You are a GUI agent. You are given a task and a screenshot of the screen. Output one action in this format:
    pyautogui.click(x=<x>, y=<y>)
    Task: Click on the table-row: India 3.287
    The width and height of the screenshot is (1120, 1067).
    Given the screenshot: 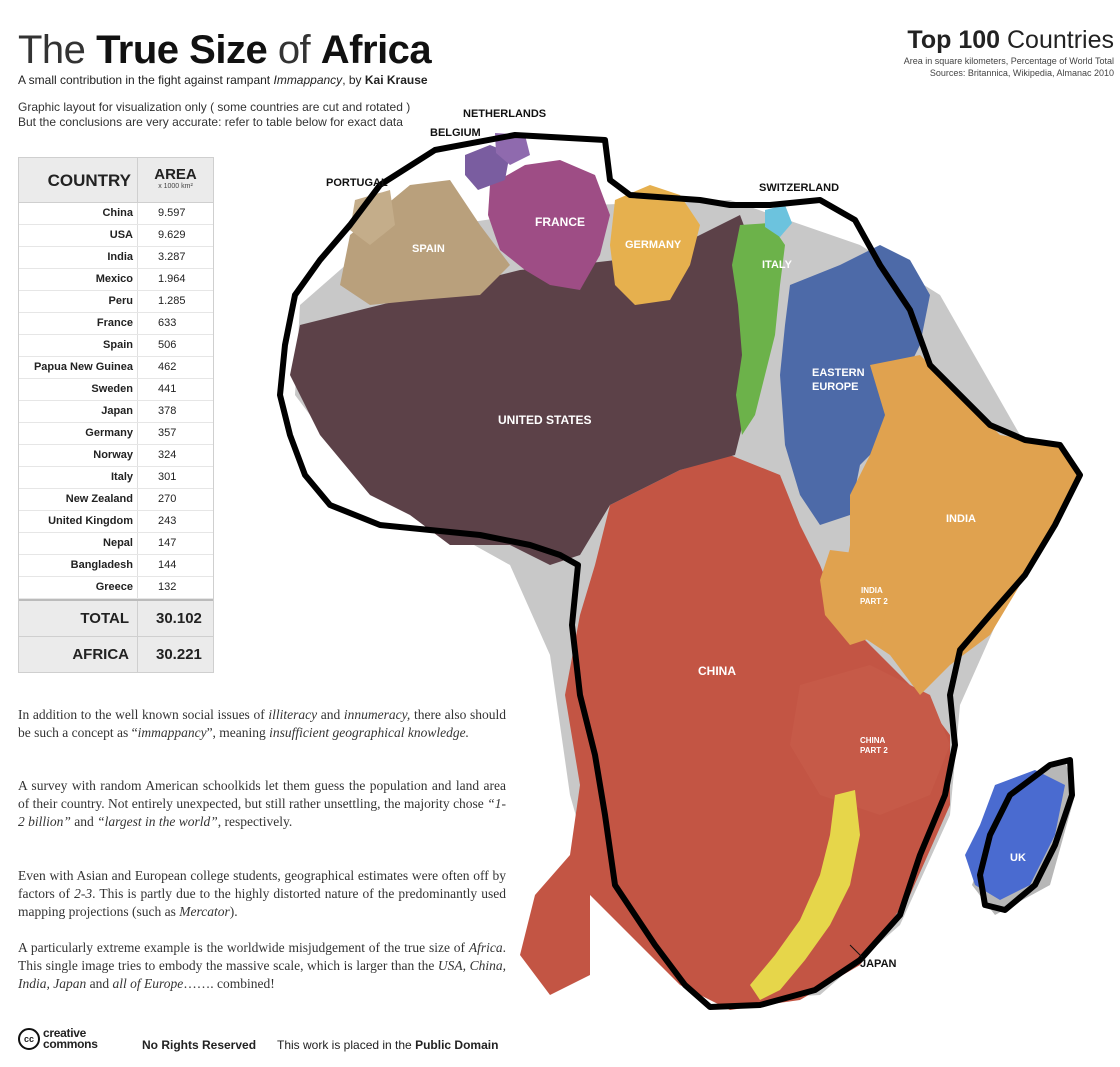 What is the action you would take?
    pyautogui.click(x=116, y=258)
    